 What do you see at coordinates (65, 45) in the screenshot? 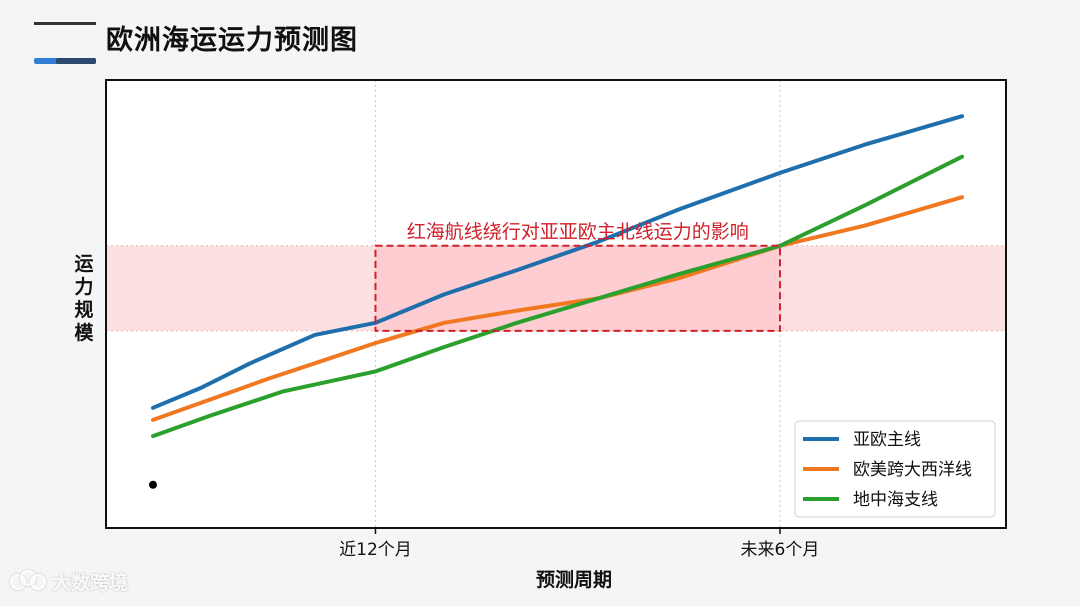
I see `title-decoration` at bounding box center [65, 45].